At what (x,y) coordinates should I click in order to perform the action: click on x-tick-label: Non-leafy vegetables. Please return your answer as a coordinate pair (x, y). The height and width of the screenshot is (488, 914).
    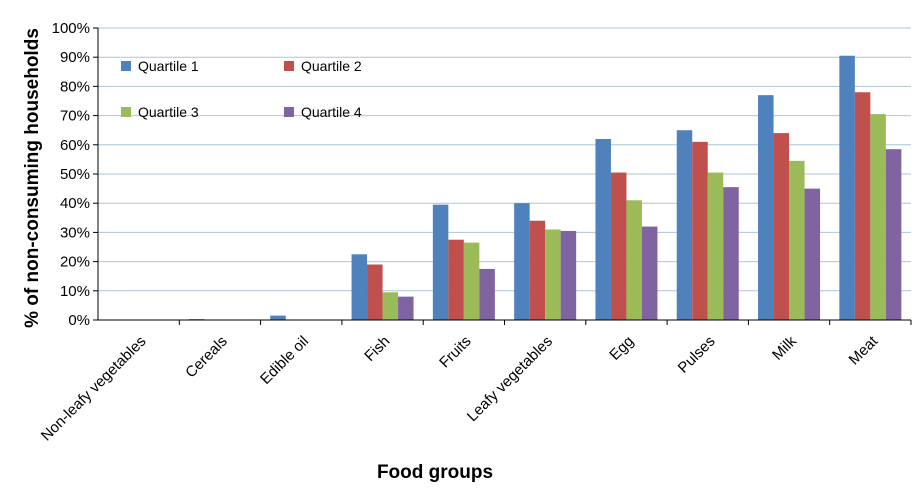
    Looking at the image, I should click on (94, 389).